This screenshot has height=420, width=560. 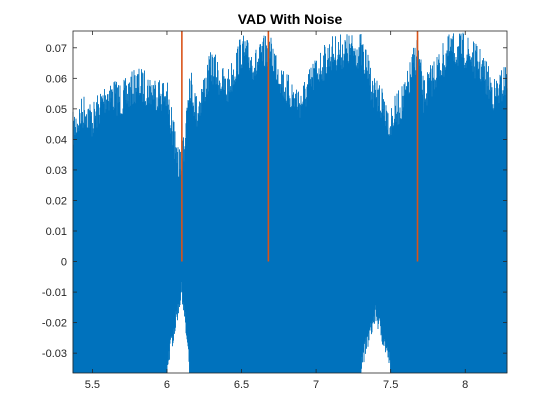 What do you see at coordinates (54, 293) in the screenshot?
I see `y-tick-label: -0.01` at bounding box center [54, 293].